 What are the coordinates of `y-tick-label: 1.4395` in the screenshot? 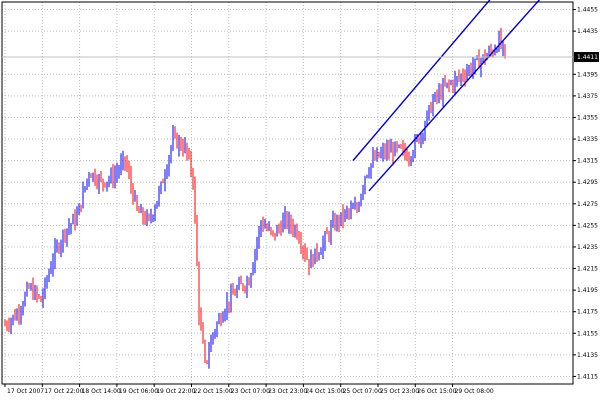 It's located at (587, 74).